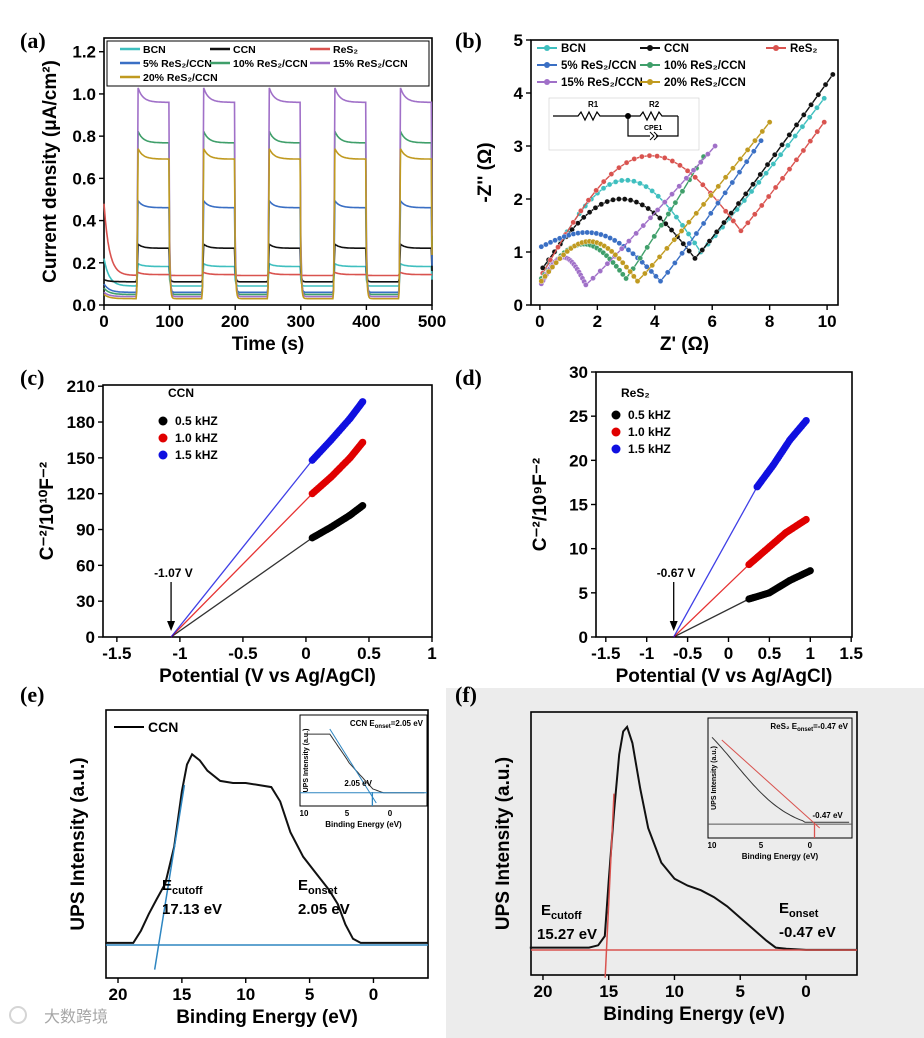 This screenshot has width=924, height=1038. Describe the element at coordinates (561, 912) in the screenshot. I see `annotation-label: Ecutoff` at that location.